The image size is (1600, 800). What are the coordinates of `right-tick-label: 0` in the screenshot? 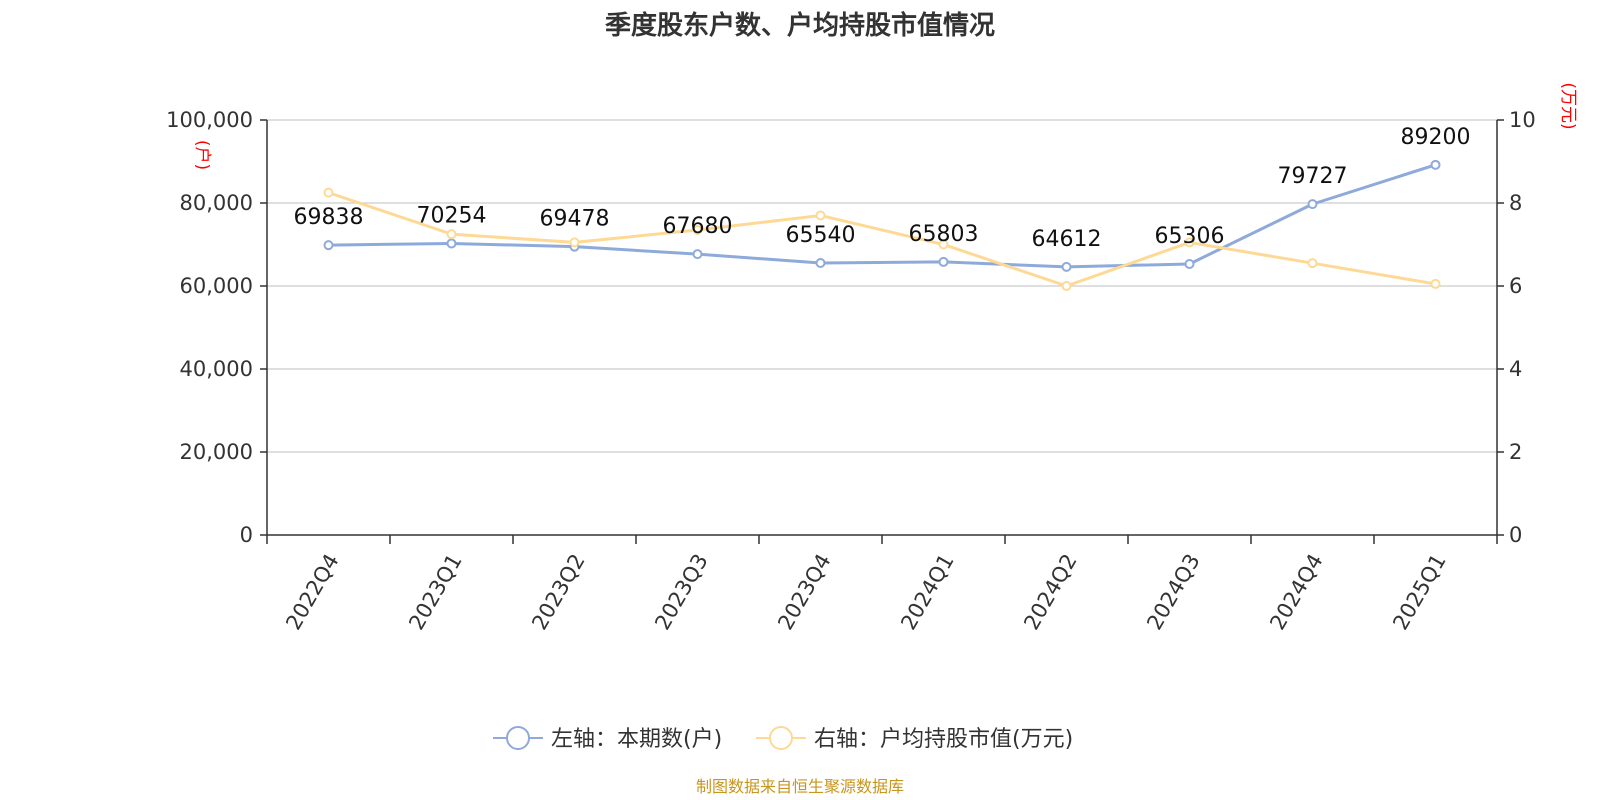 It's located at (1515, 535).